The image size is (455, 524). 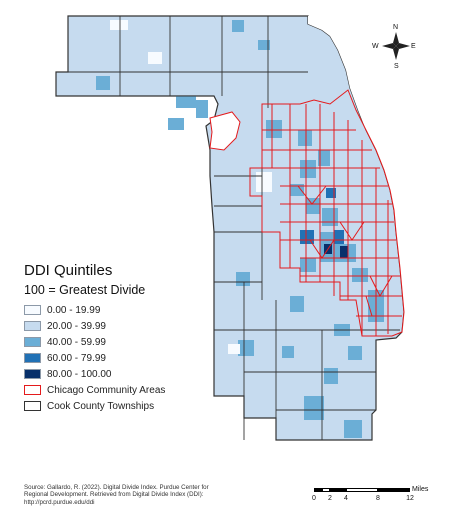 I want to click on legend-item-class: 60.00 - 79.99, so click(x=124, y=358).